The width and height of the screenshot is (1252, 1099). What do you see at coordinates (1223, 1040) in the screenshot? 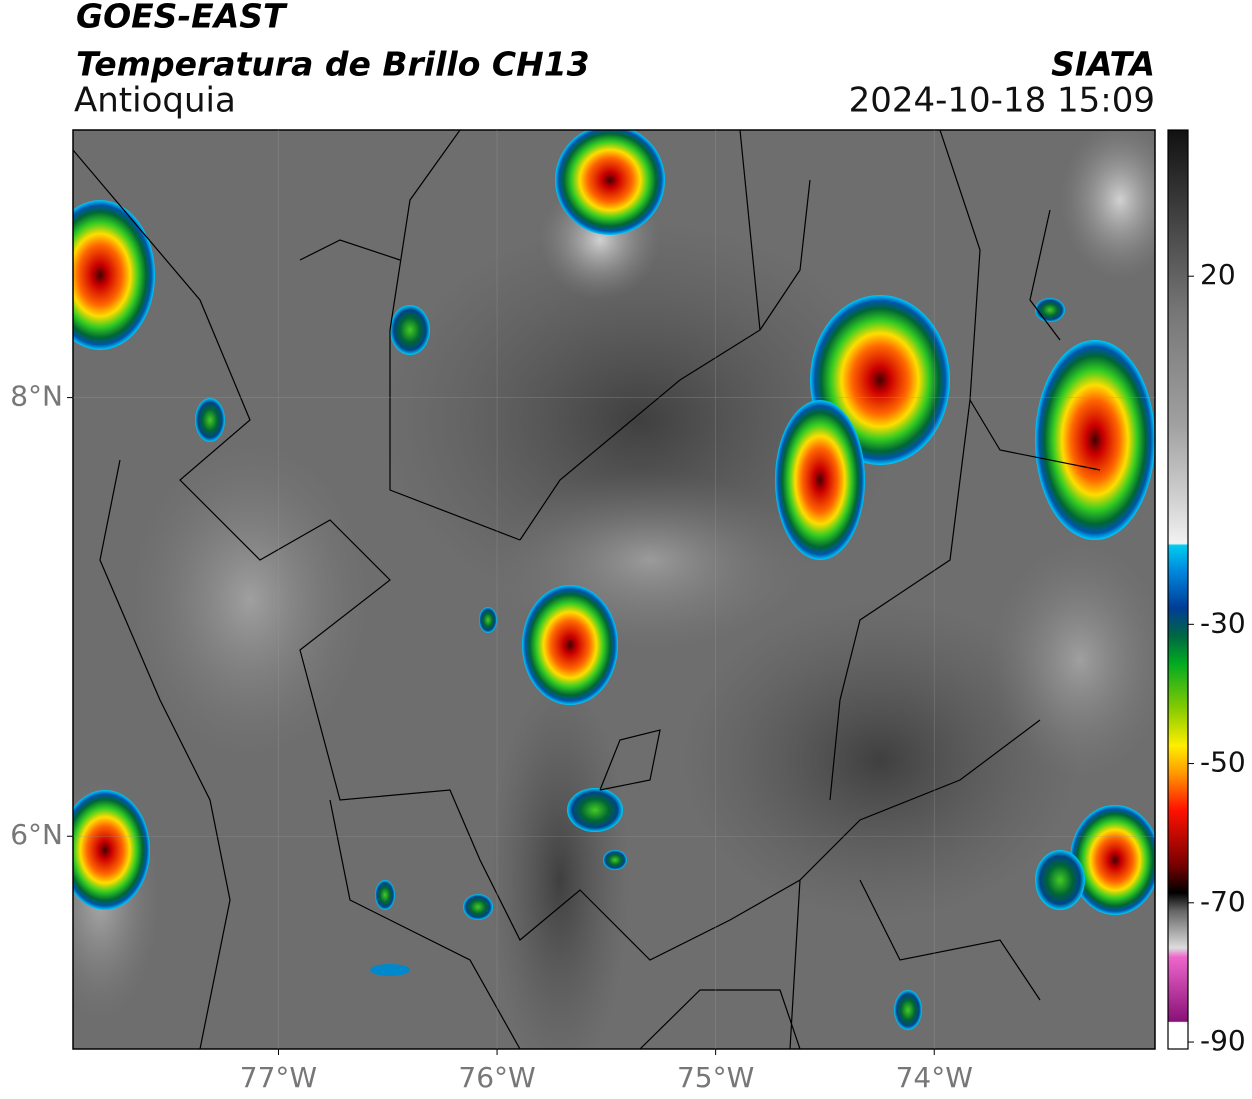
I see `colorbar-tick-label: -90` at bounding box center [1223, 1040].